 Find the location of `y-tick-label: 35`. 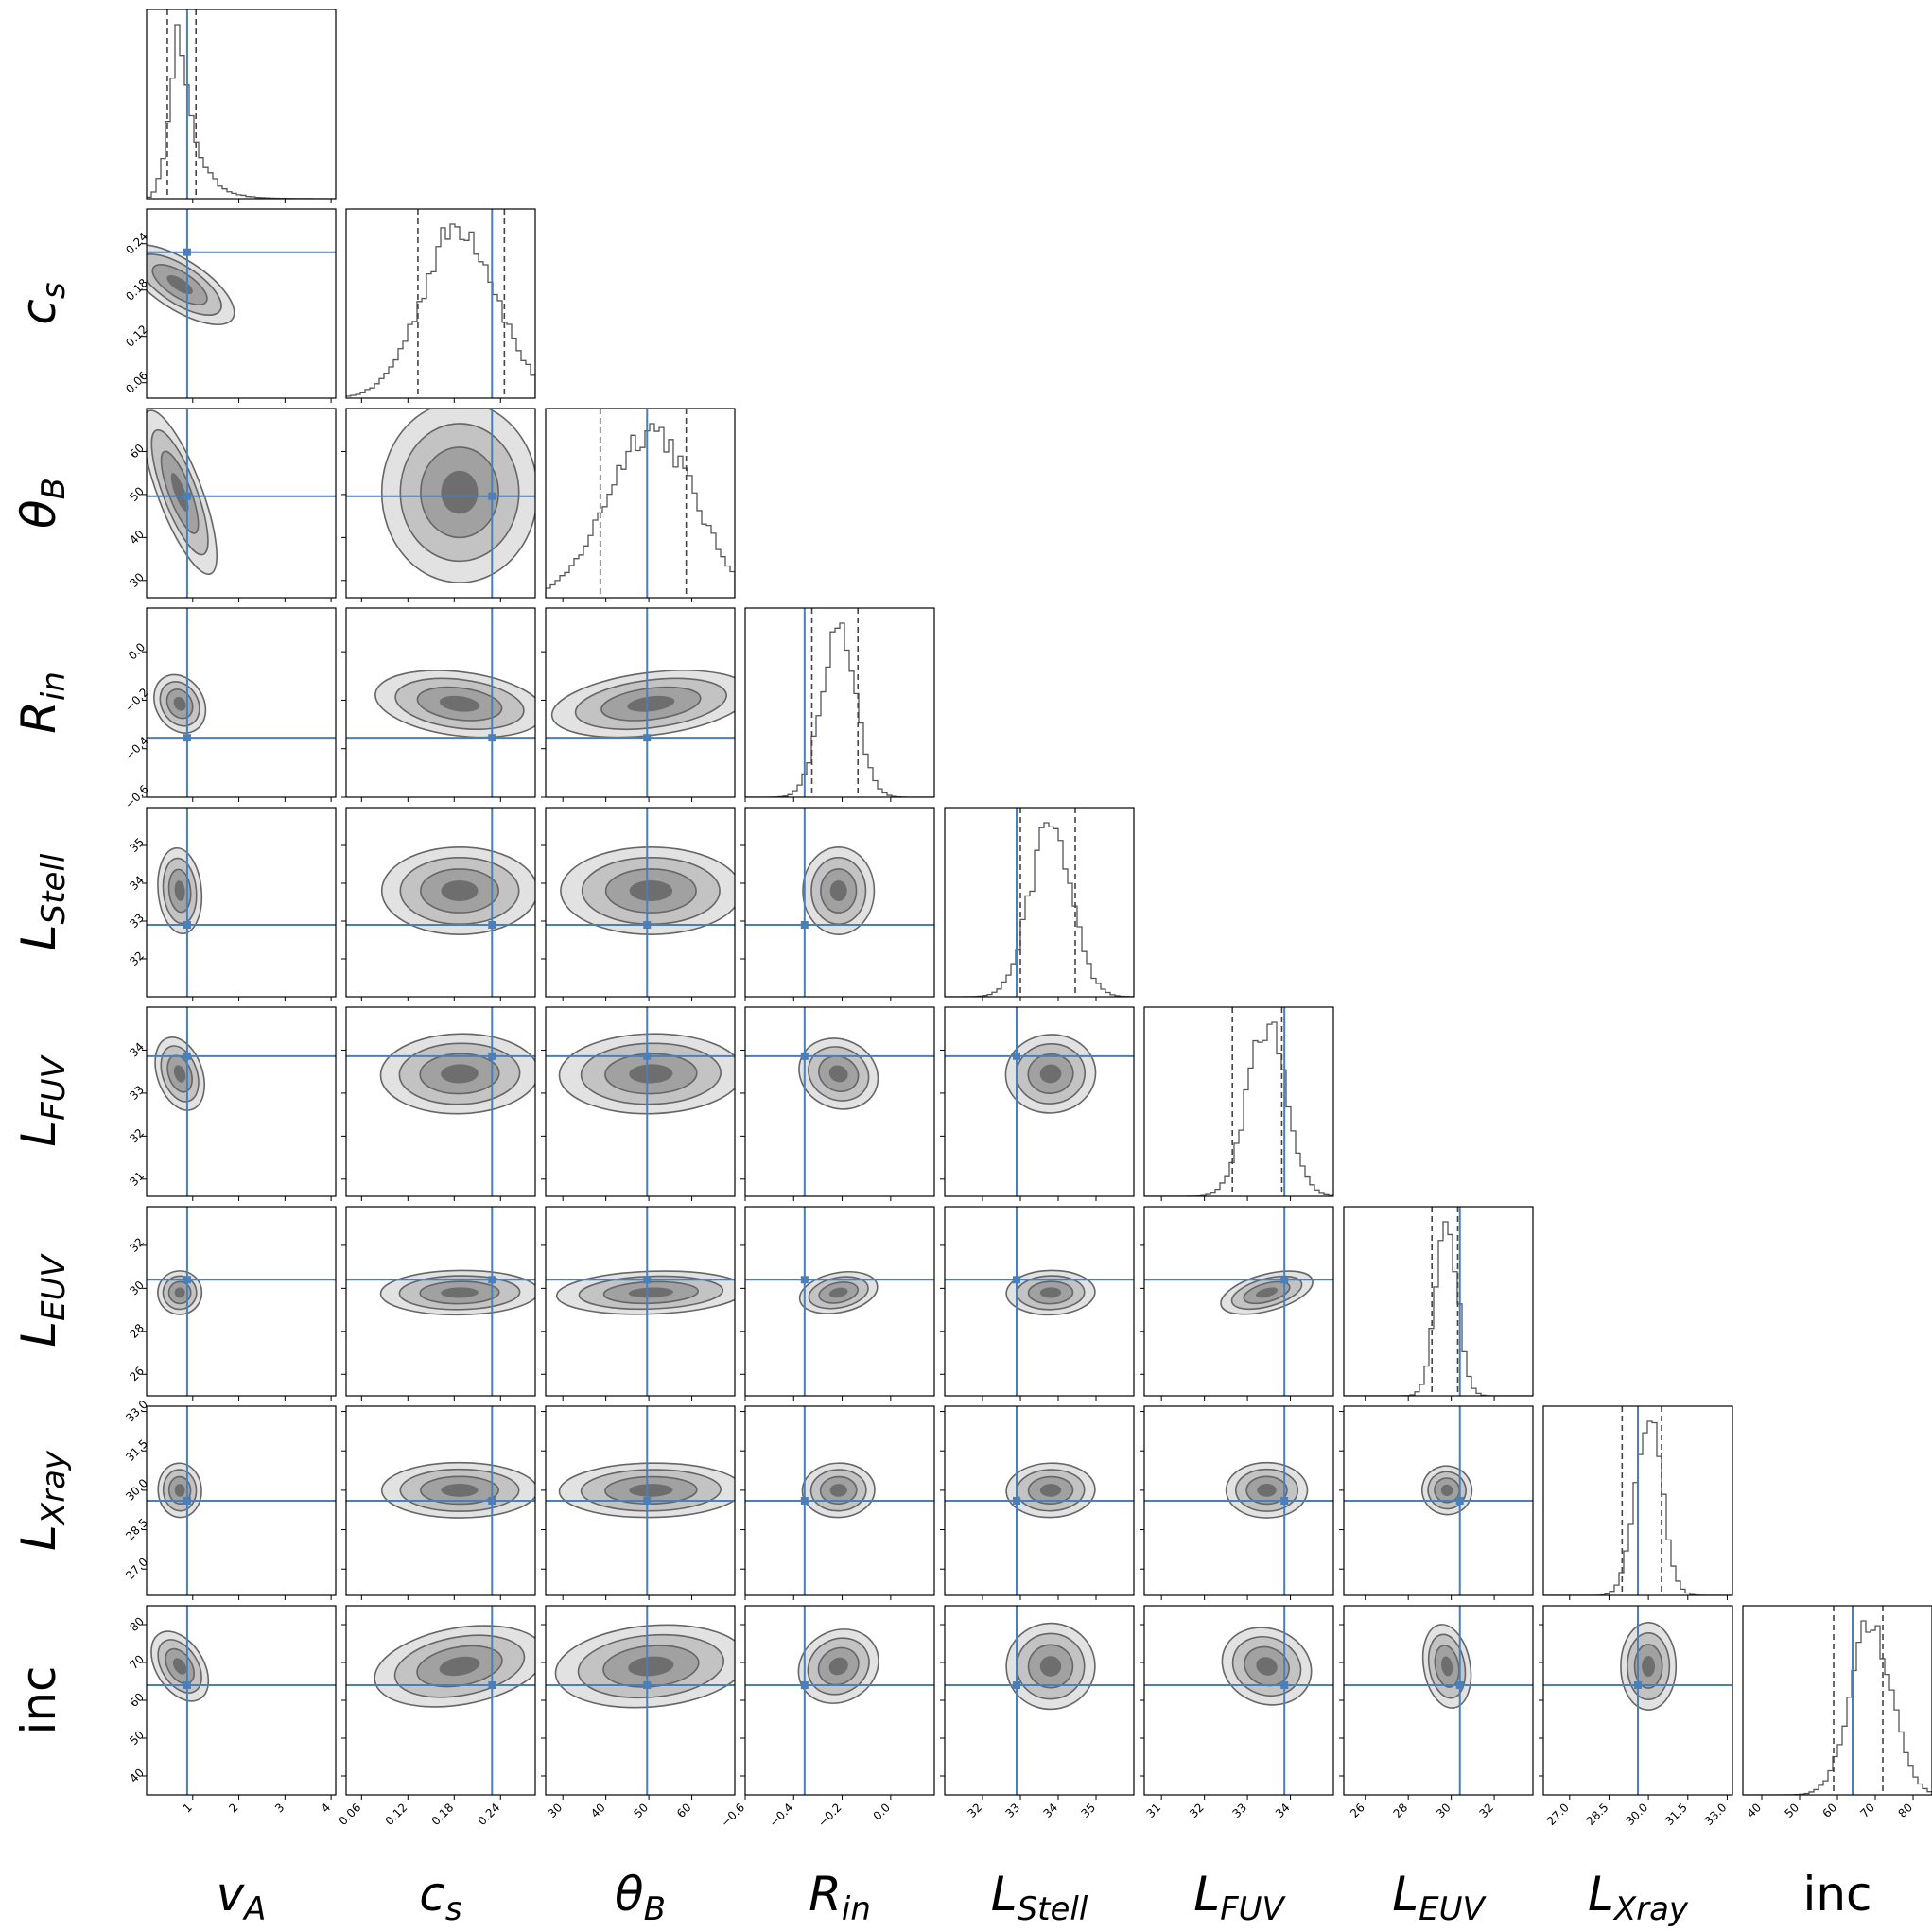

y-tick-label: 35 is located at coordinates (137, 845).